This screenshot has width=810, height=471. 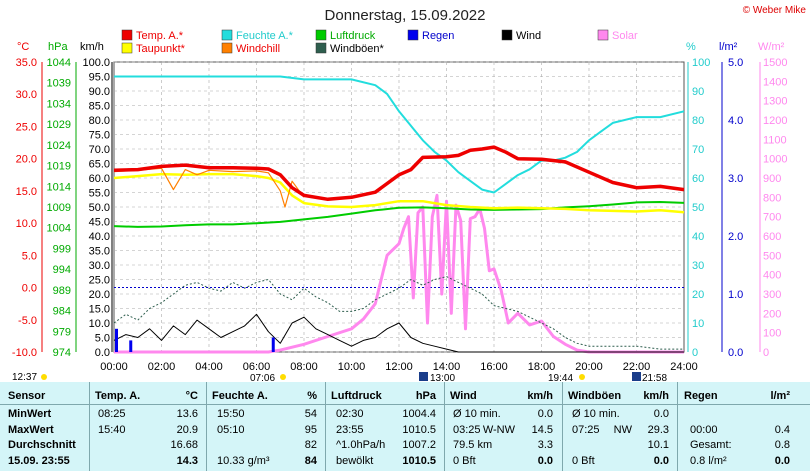 What do you see at coordinates (361, 445) in the screenshot?
I see `pressure-time: ^1.0hPa/h` at bounding box center [361, 445].